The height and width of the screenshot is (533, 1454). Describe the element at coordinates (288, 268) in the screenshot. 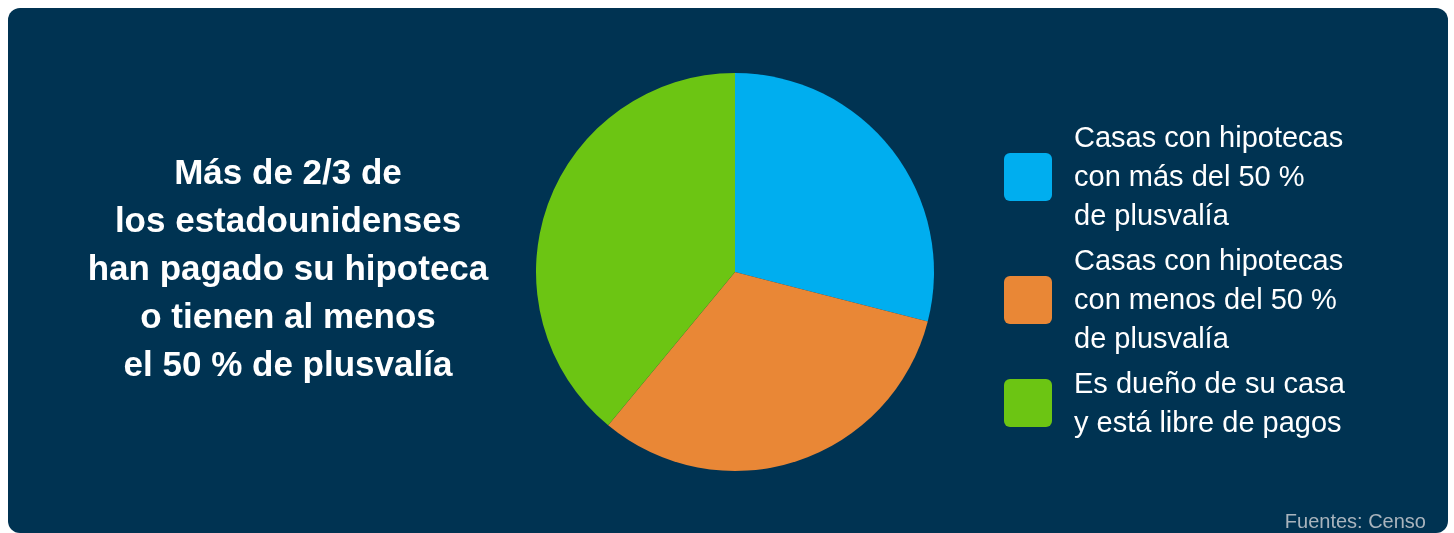

I see `text: Más de 2/3 de los estadounidenses han pagado su hipoteca o tienen al menos el 50 % de plusvalía` at that location.